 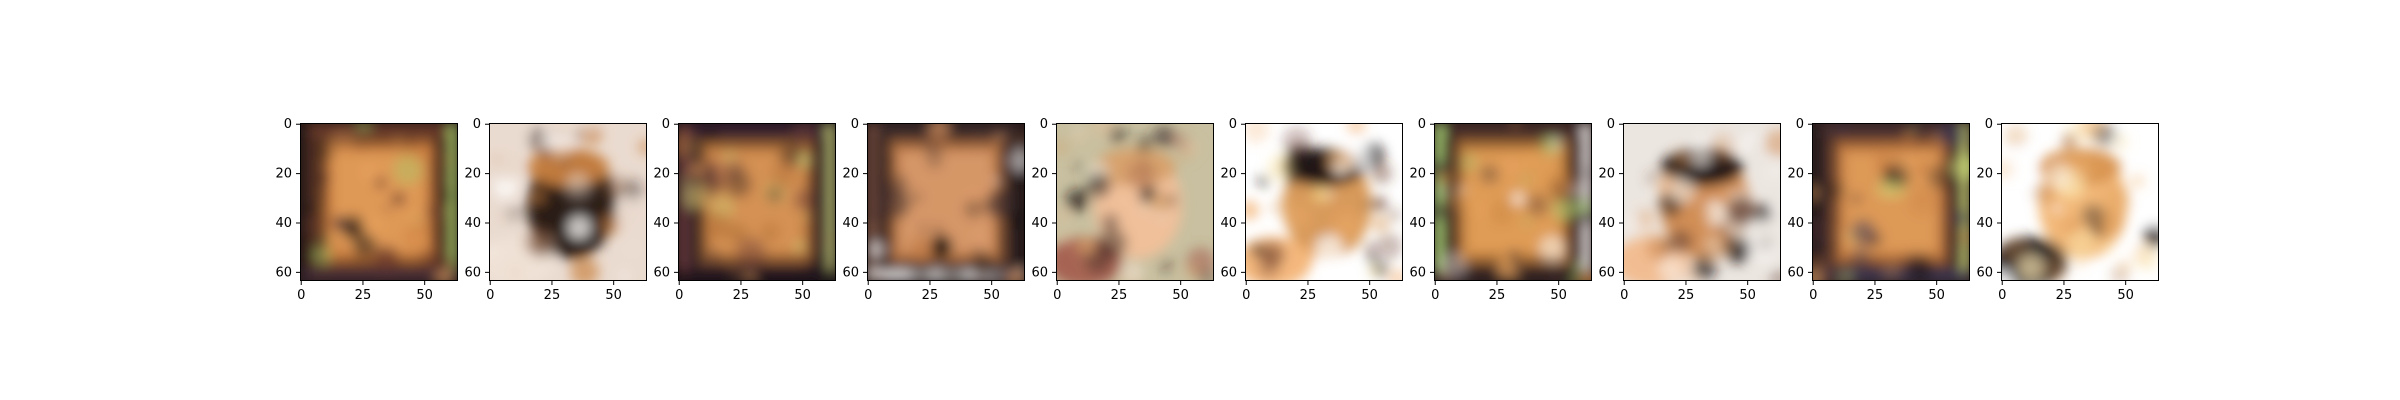 I want to click on panel-8: 0 25 50 0 20 40 60, so click(x=1689, y=210).